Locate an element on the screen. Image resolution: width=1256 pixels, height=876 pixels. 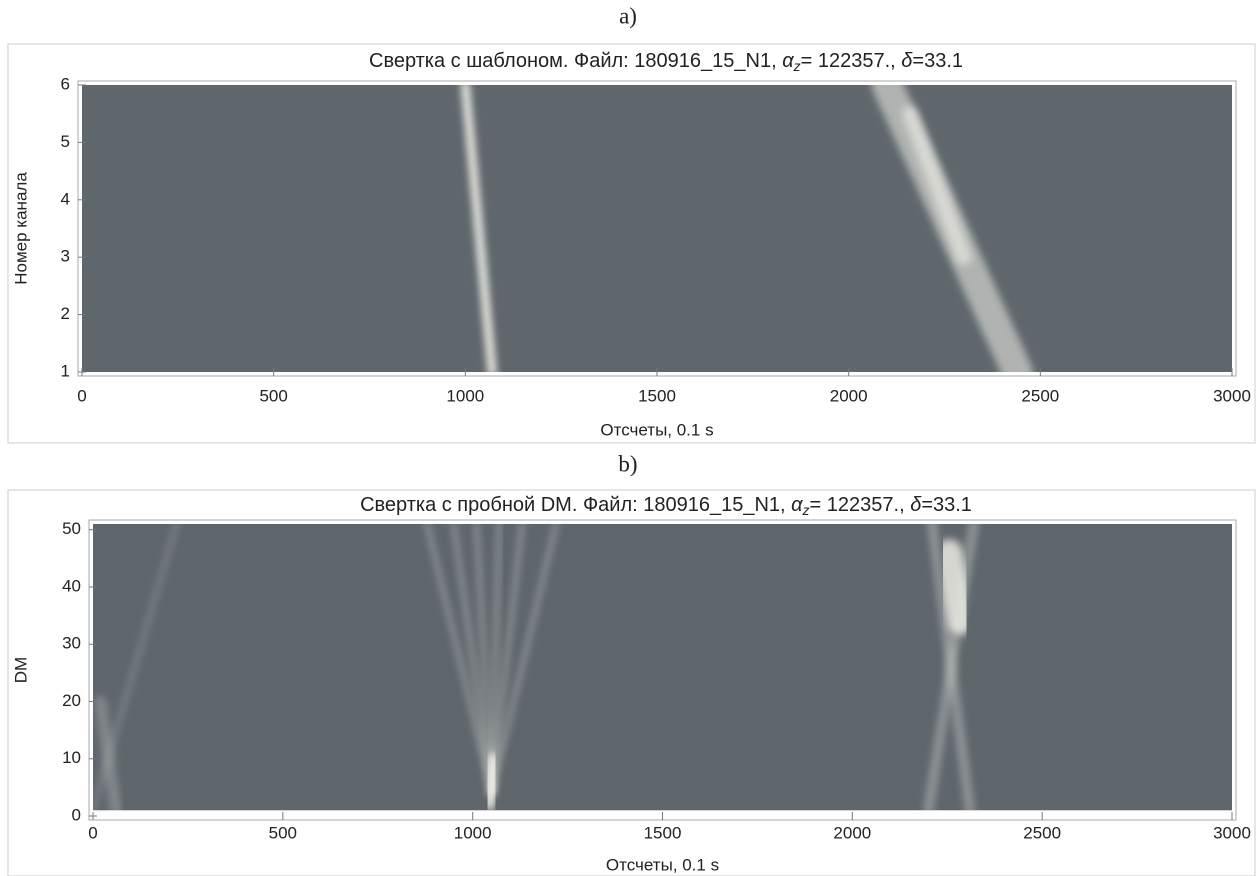
y-tick-label: 1 is located at coordinates (65, 370).